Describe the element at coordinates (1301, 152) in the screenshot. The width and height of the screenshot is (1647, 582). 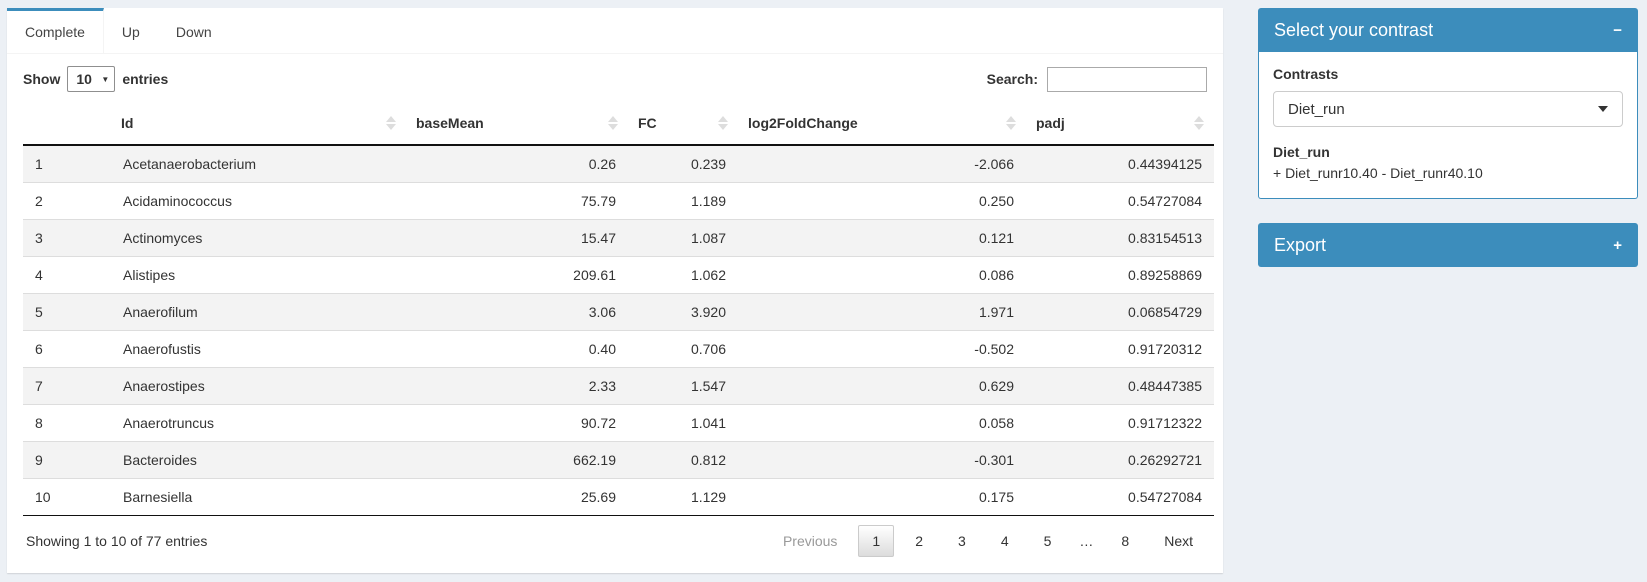
I see `contrast-name: Diet_run` at that location.